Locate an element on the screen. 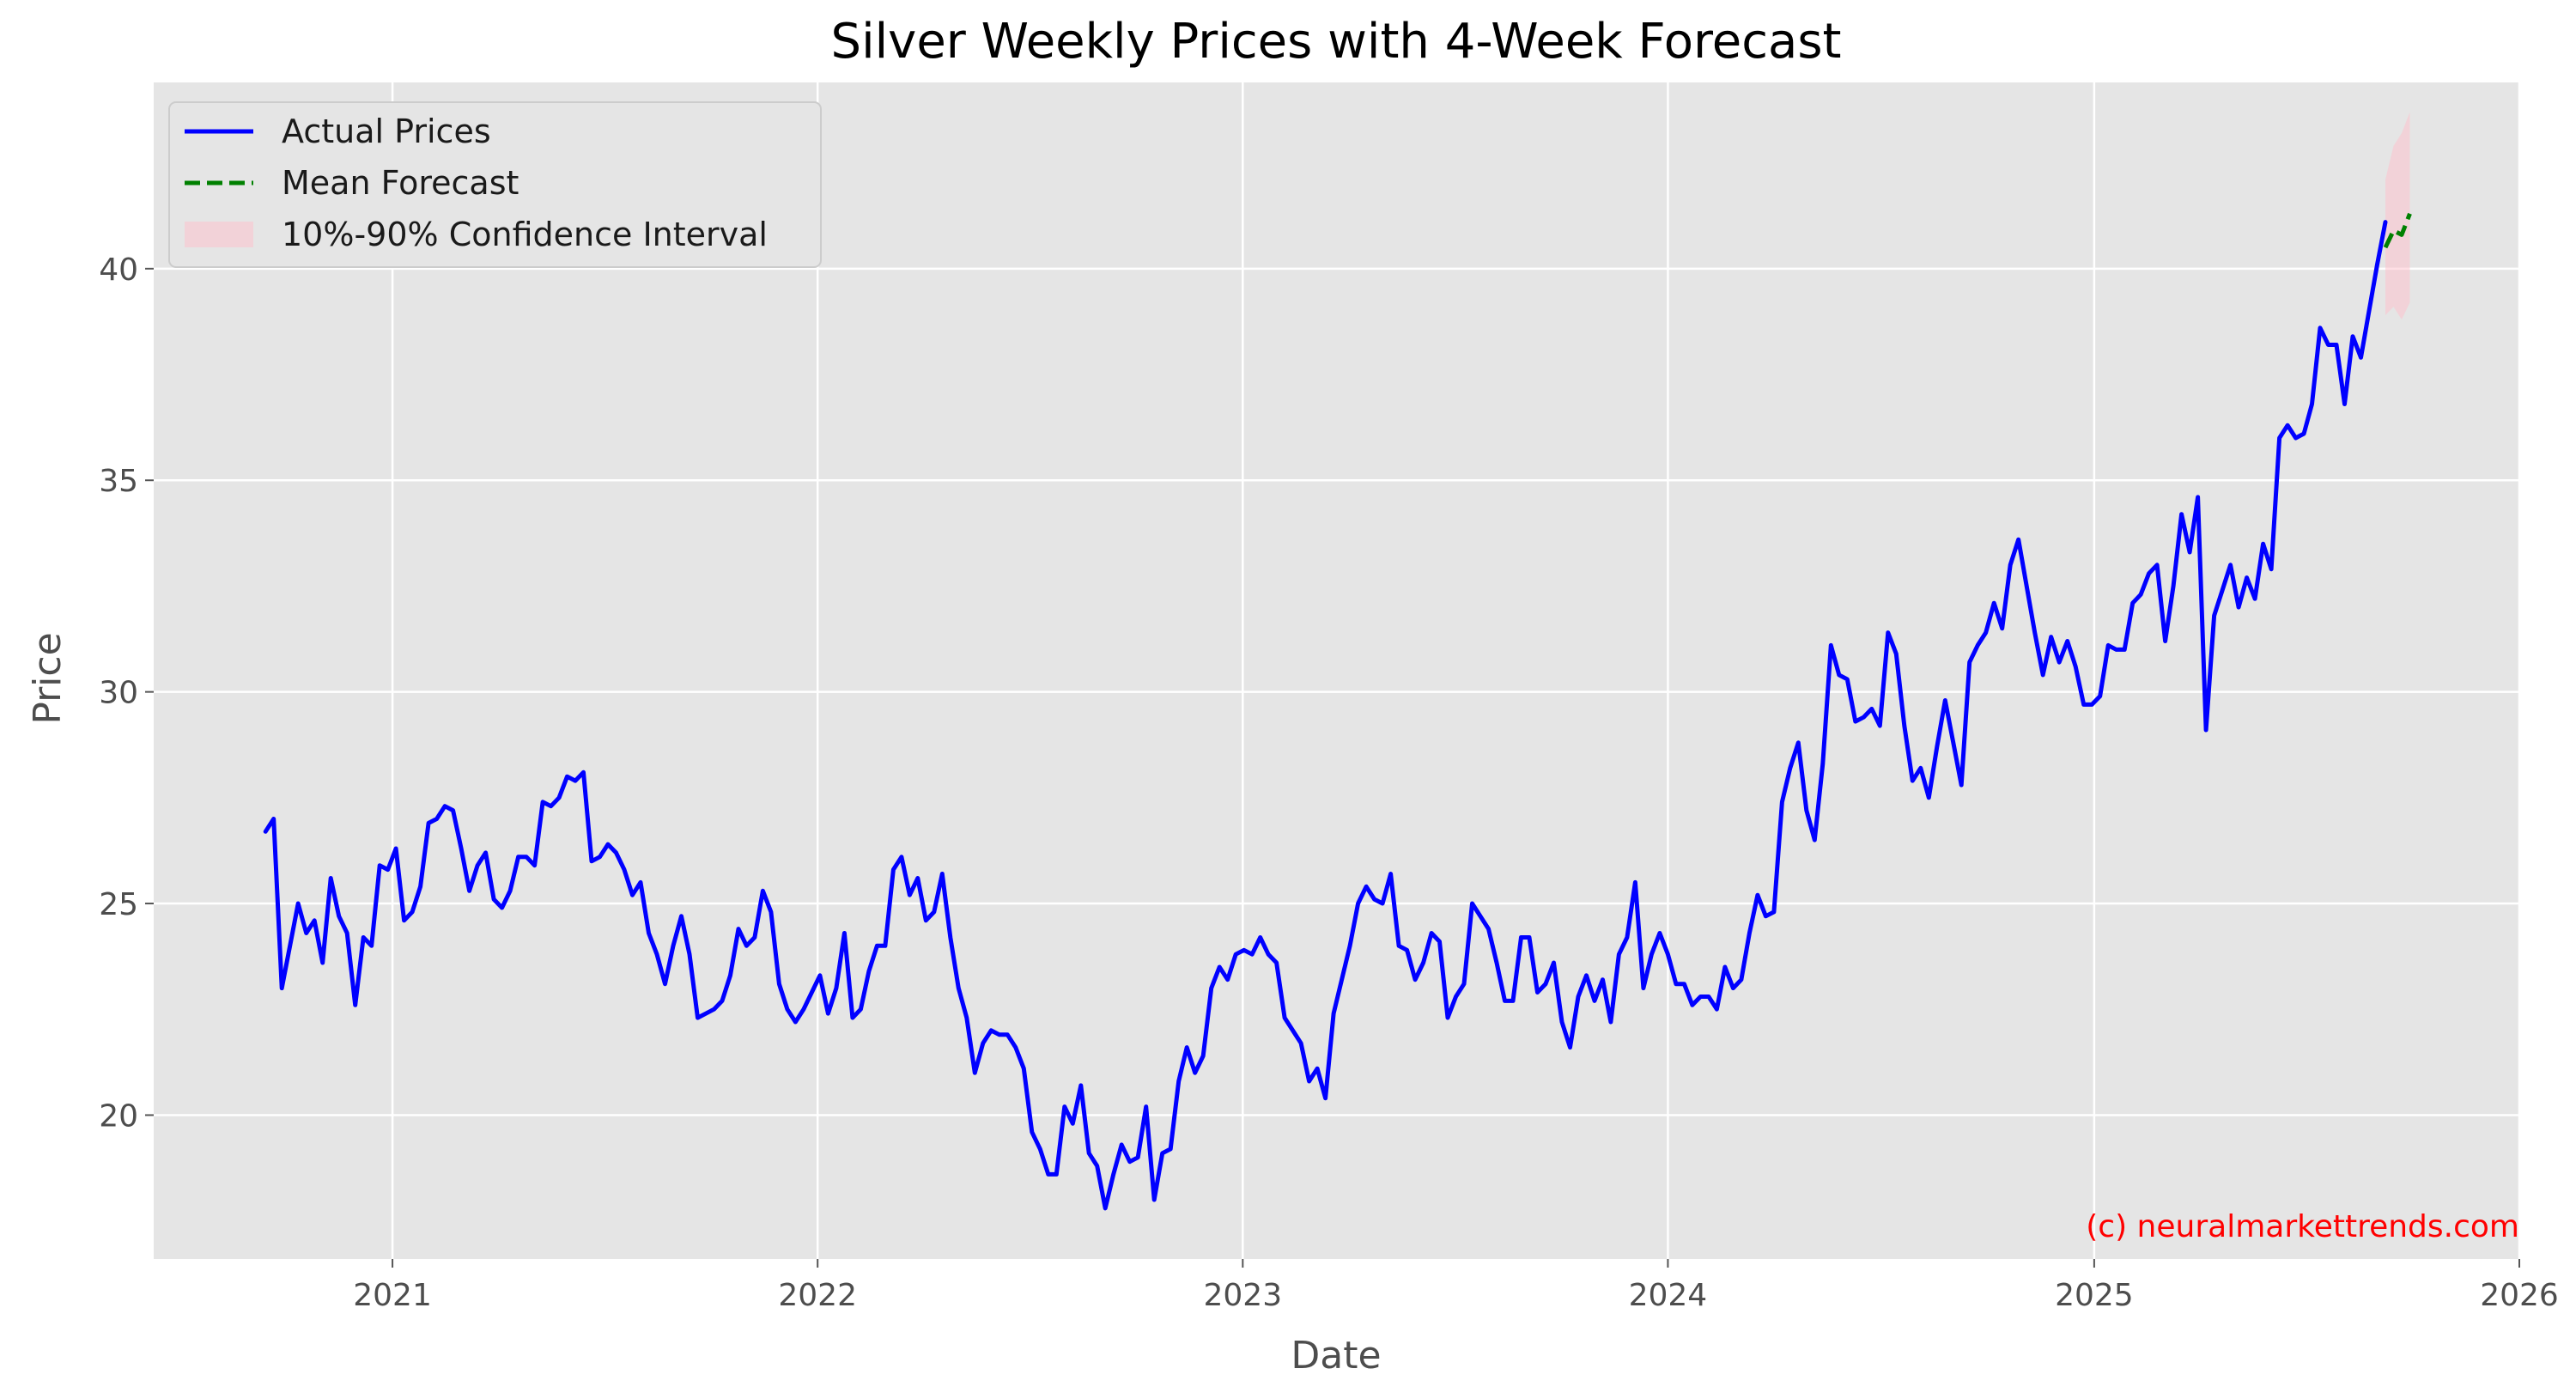  y-tick-label: 20 is located at coordinates (118, 1116).